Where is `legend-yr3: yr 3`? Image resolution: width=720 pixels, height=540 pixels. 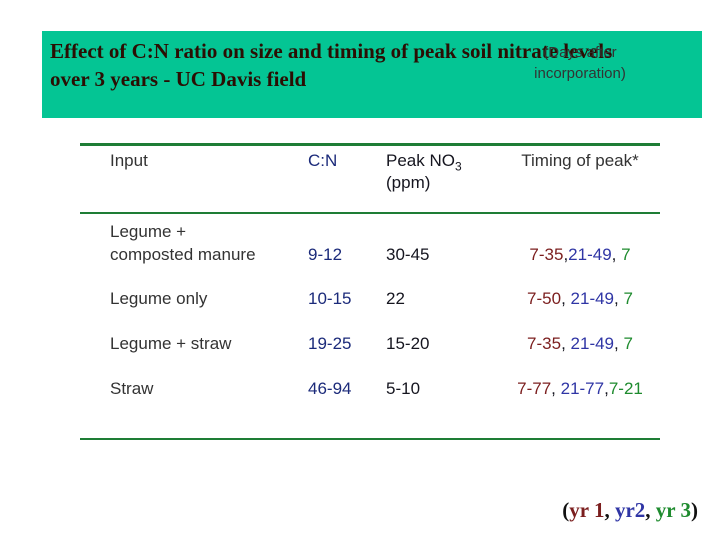 legend-yr3: yr 3 is located at coordinates (673, 510).